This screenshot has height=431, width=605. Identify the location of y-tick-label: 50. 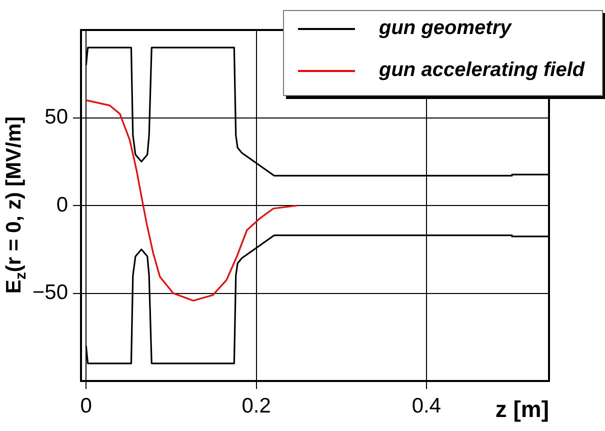
(56, 117).